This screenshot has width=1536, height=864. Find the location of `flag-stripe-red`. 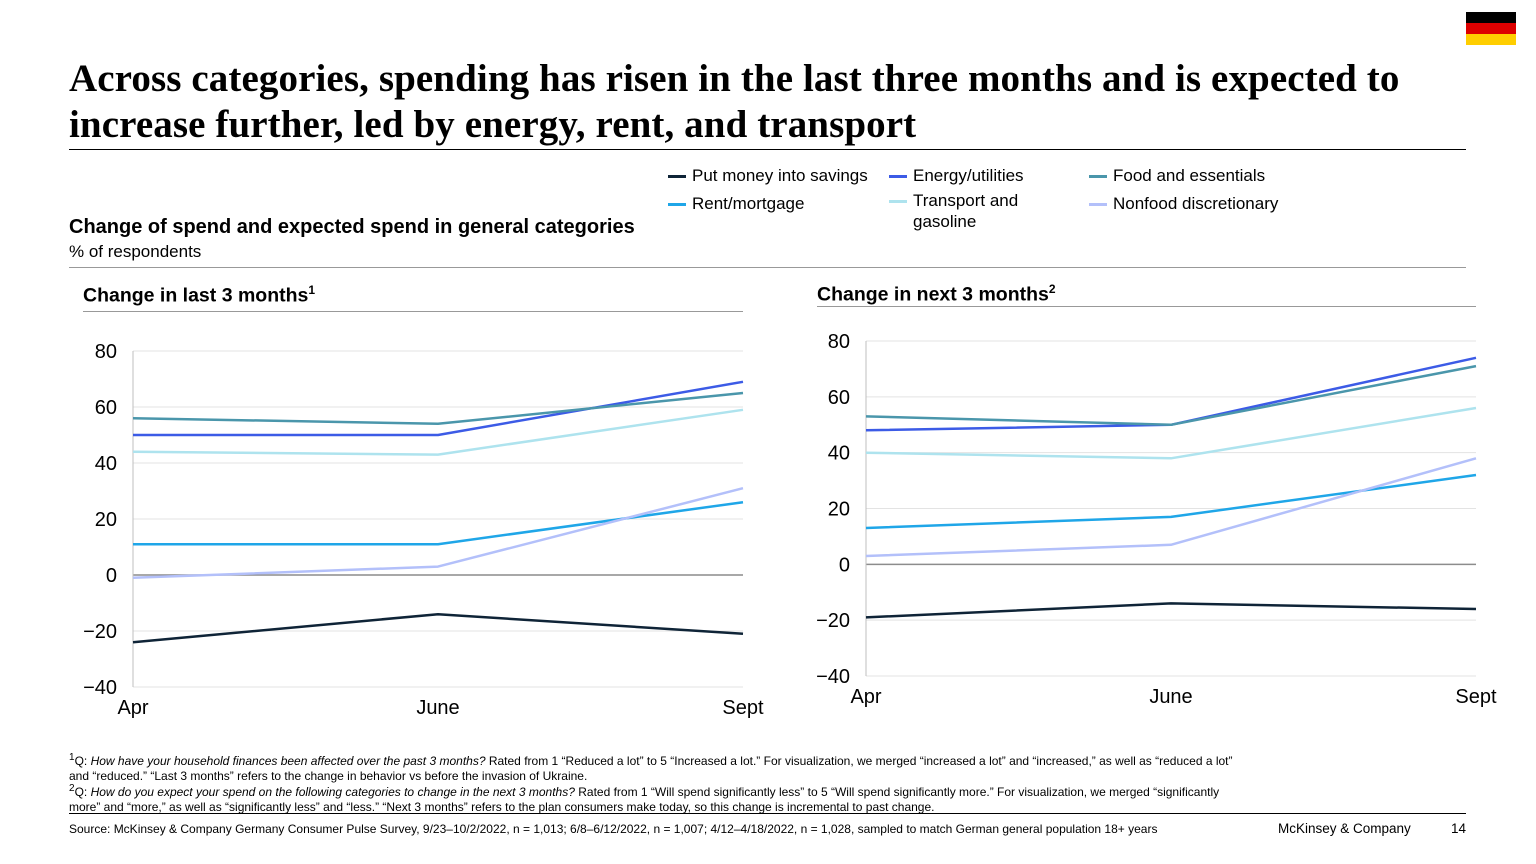

flag-stripe-red is located at coordinates (1491, 28).